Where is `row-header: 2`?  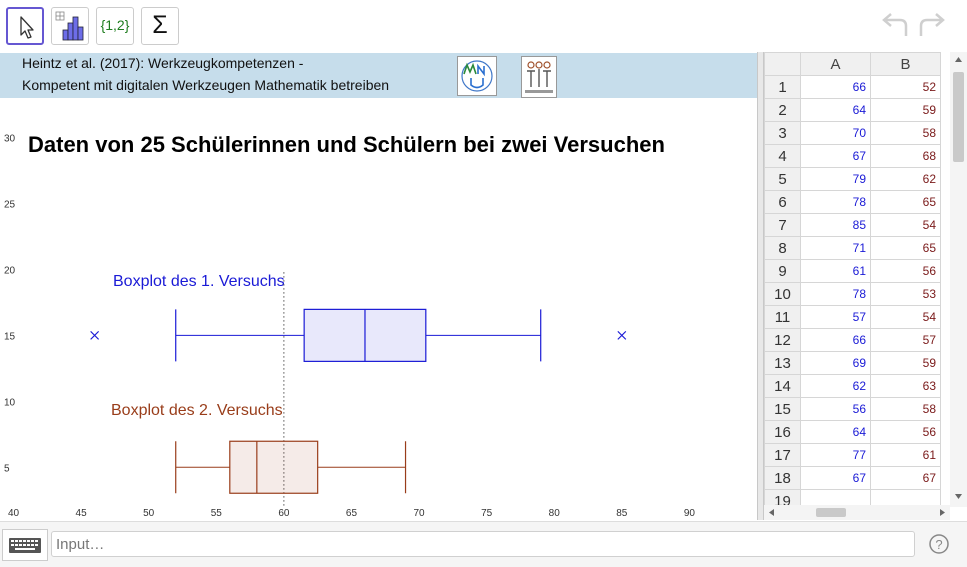 row-header: 2 is located at coordinates (782, 110).